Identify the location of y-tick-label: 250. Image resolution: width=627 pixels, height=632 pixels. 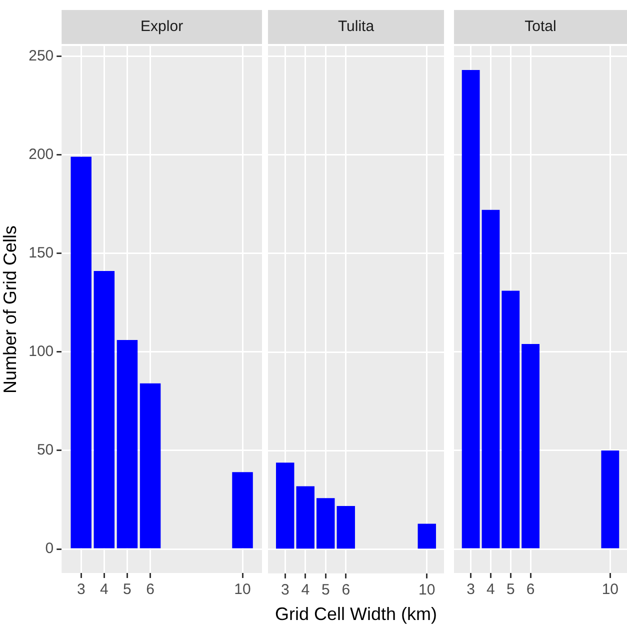
(41, 55).